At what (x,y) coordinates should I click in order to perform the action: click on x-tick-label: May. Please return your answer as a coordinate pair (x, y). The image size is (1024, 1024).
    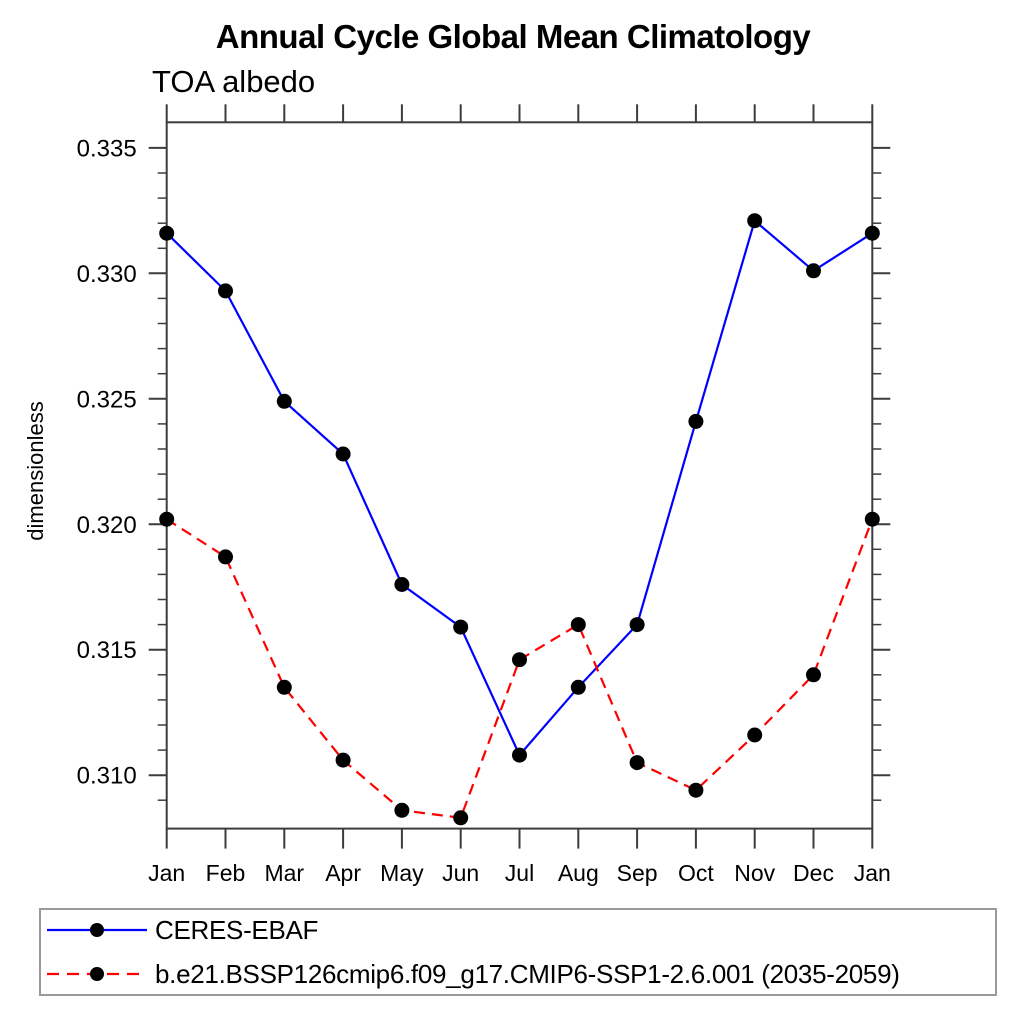
    Looking at the image, I should click on (402, 873).